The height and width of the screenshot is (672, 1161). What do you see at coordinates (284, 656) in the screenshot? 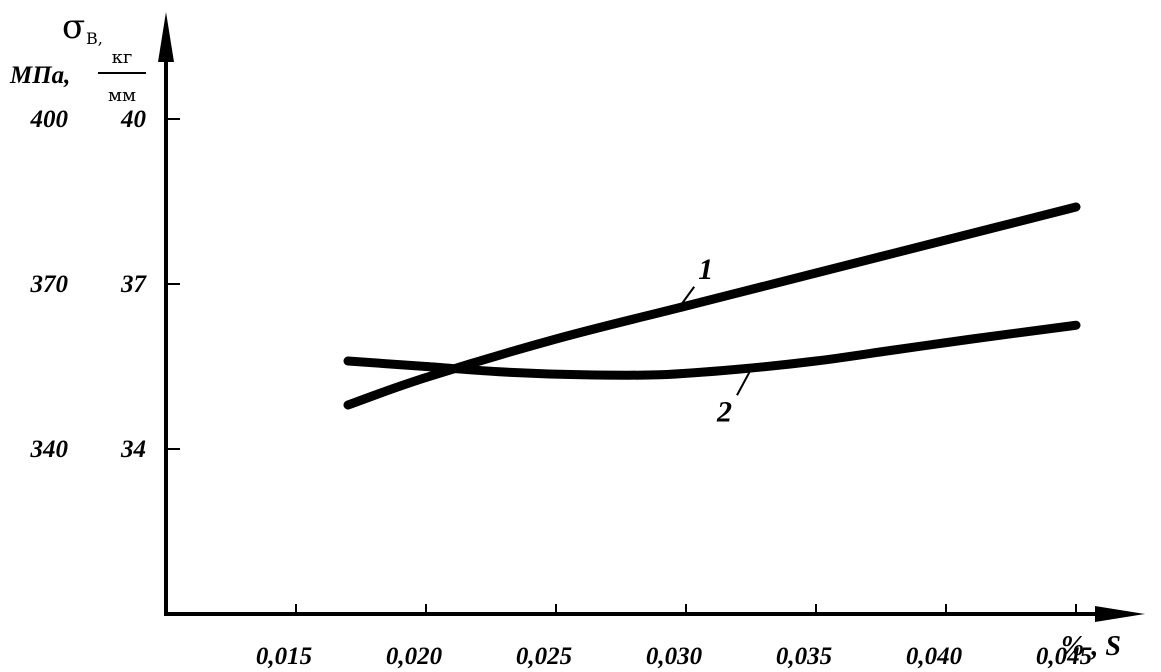
I see `x-tick-label: 0,015` at bounding box center [284, 656].